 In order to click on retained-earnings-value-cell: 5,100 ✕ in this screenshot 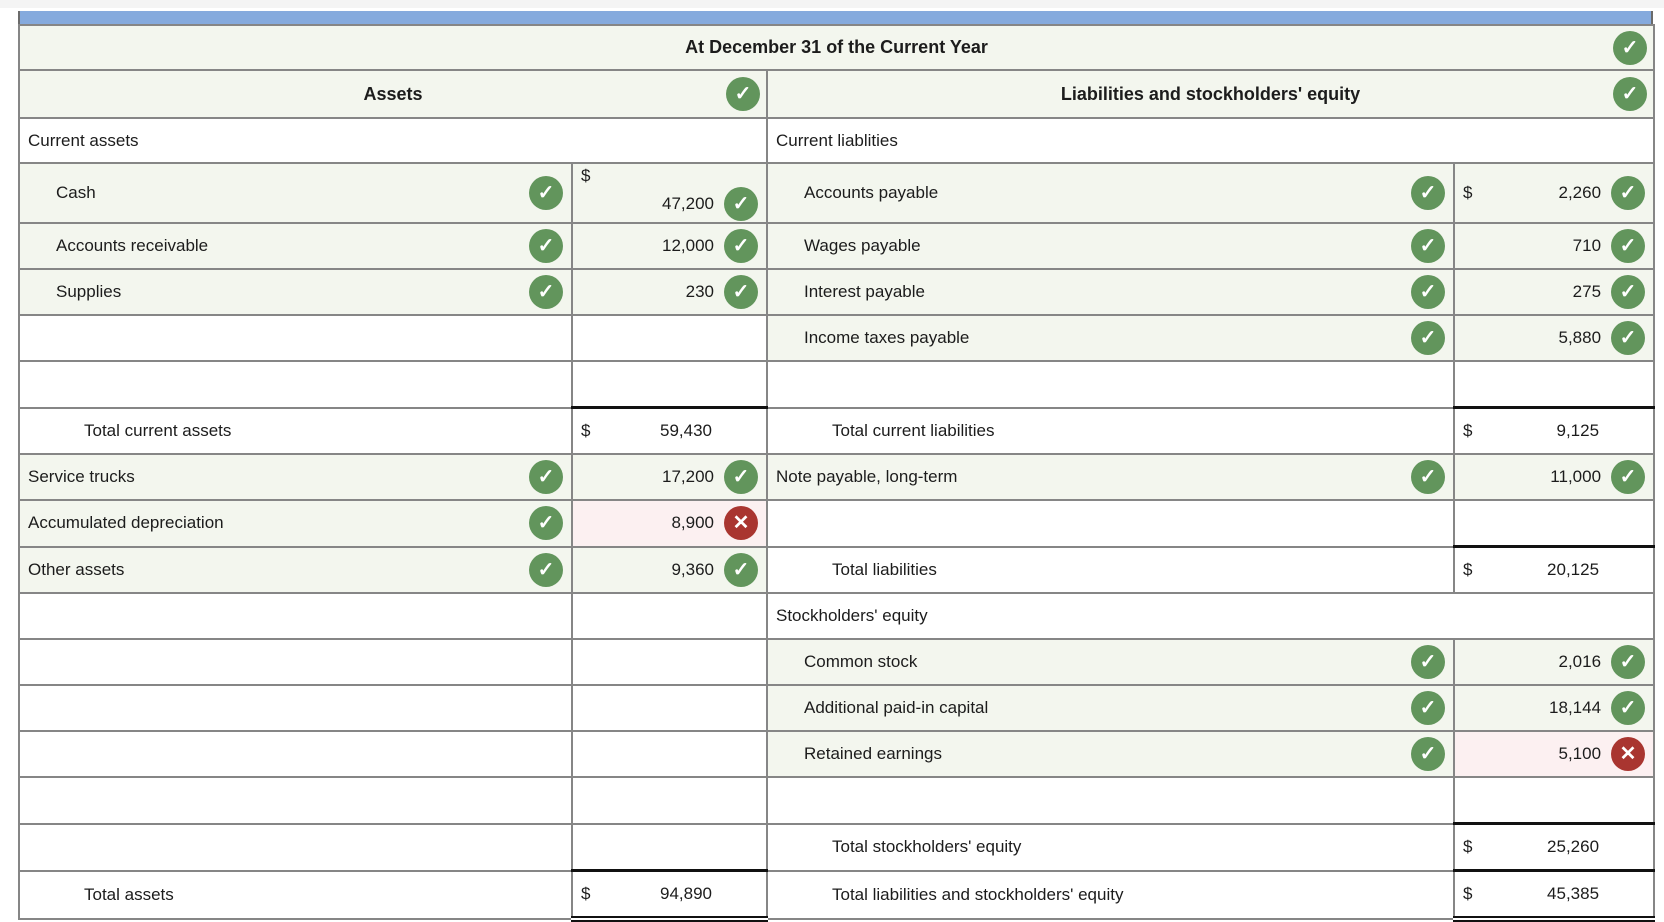, I will do `click(1554, 754)`.